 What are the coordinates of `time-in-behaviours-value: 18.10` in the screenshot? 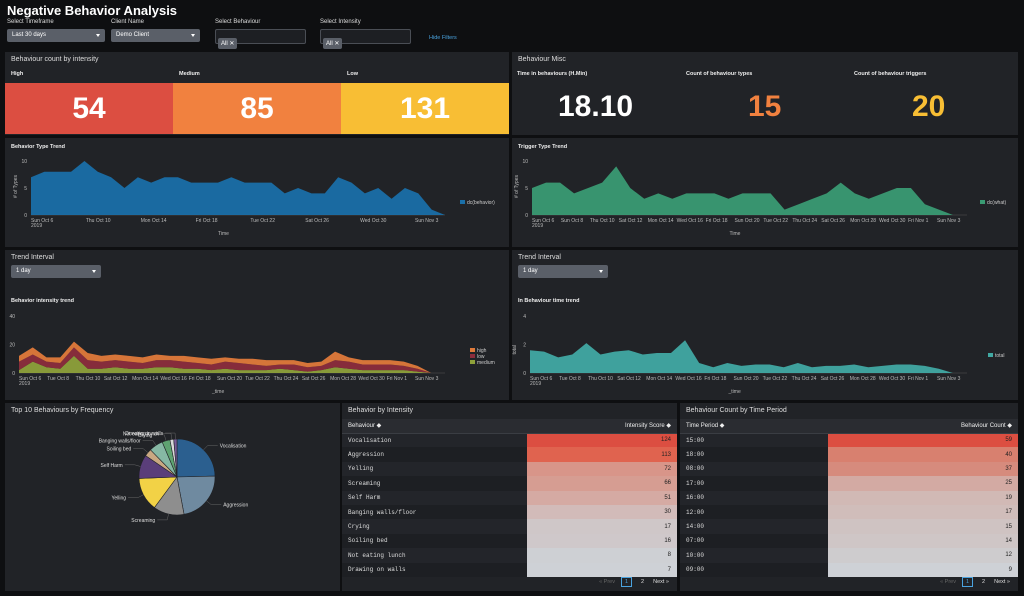 It's located at (596, 106).